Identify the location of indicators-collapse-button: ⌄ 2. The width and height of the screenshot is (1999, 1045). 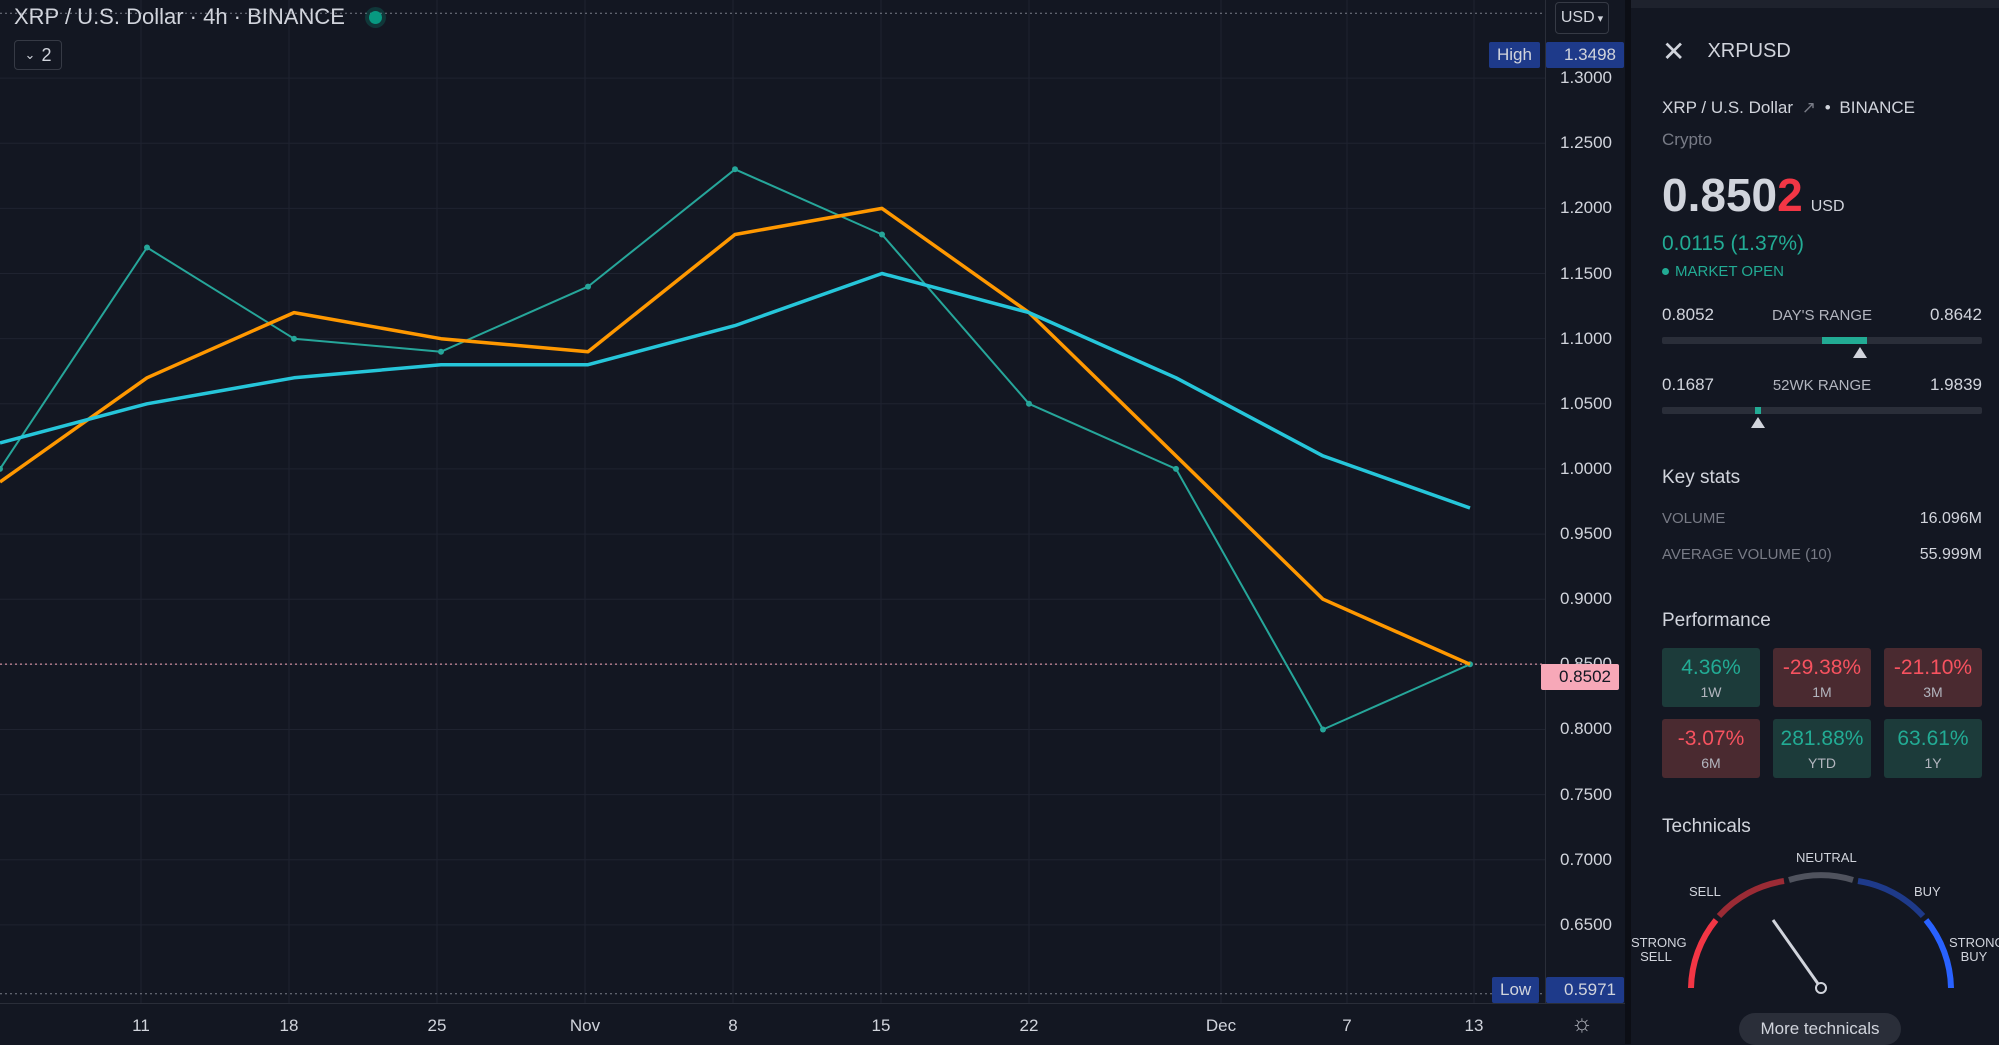
(38, 55).